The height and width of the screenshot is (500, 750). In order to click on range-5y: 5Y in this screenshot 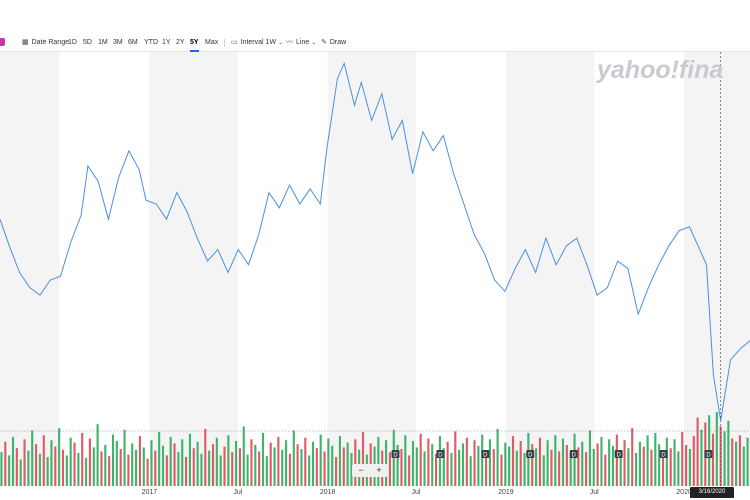, I will do `click(194, 45)`.